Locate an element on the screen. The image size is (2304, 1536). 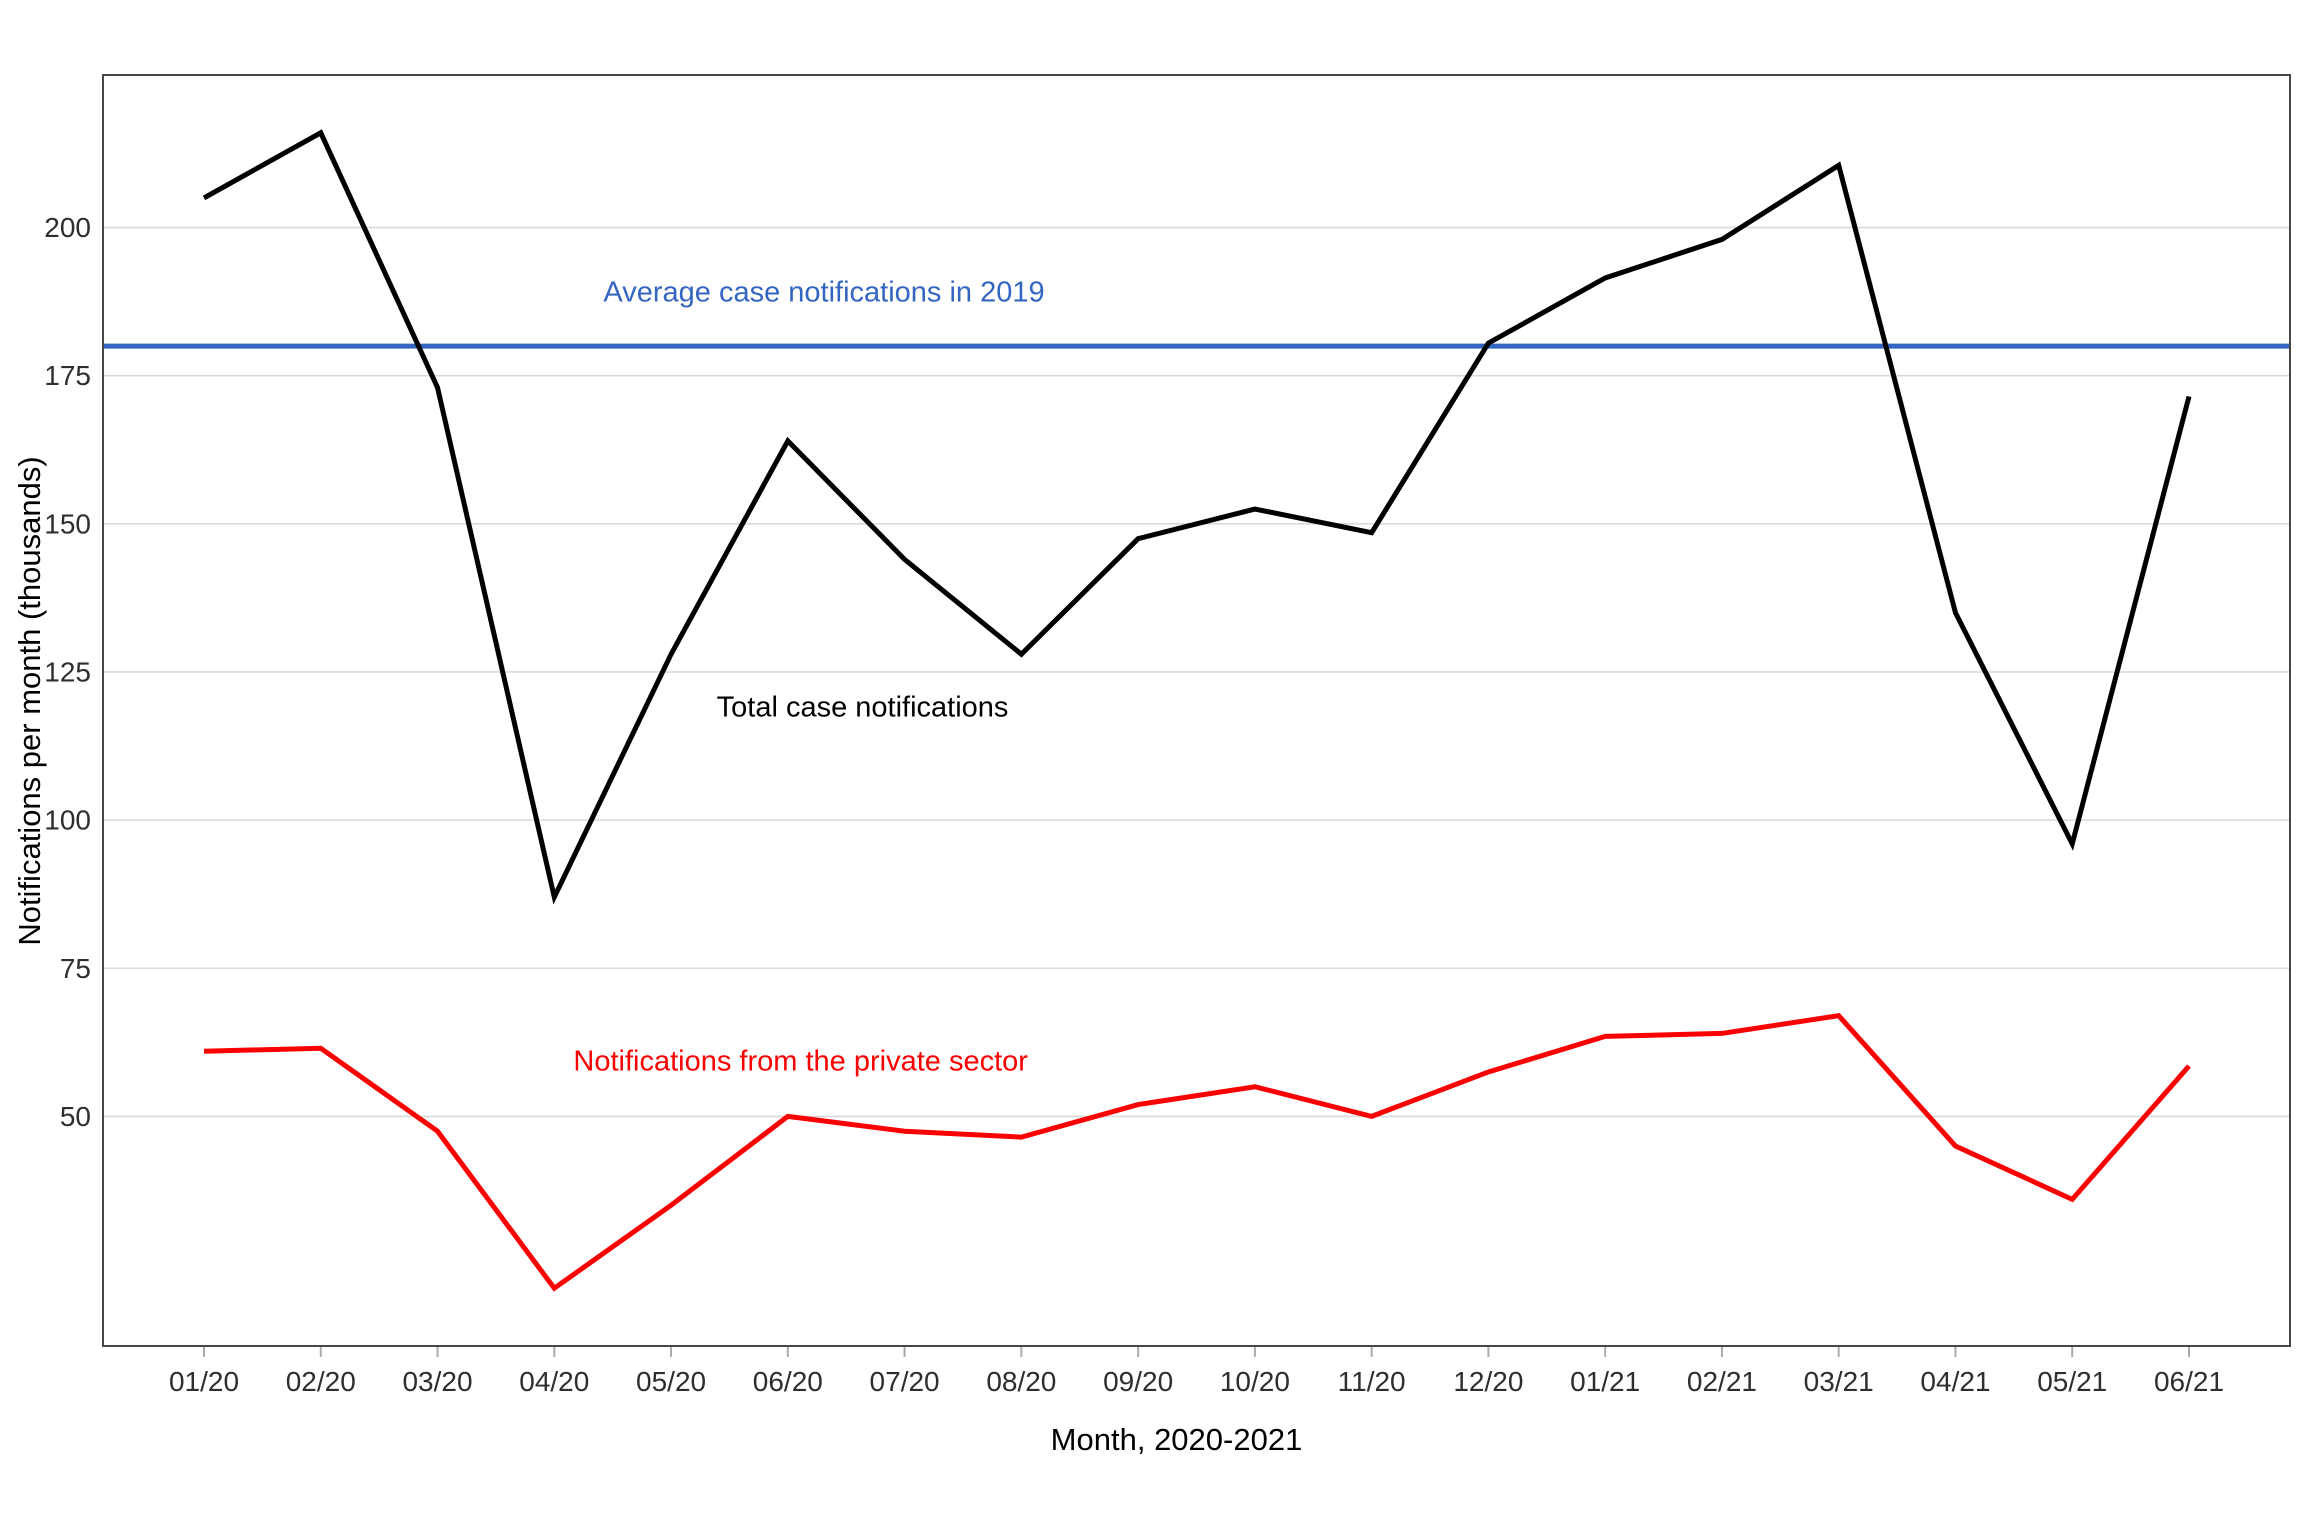
y-tick-label: 150 is located at coordinates (67, 523).